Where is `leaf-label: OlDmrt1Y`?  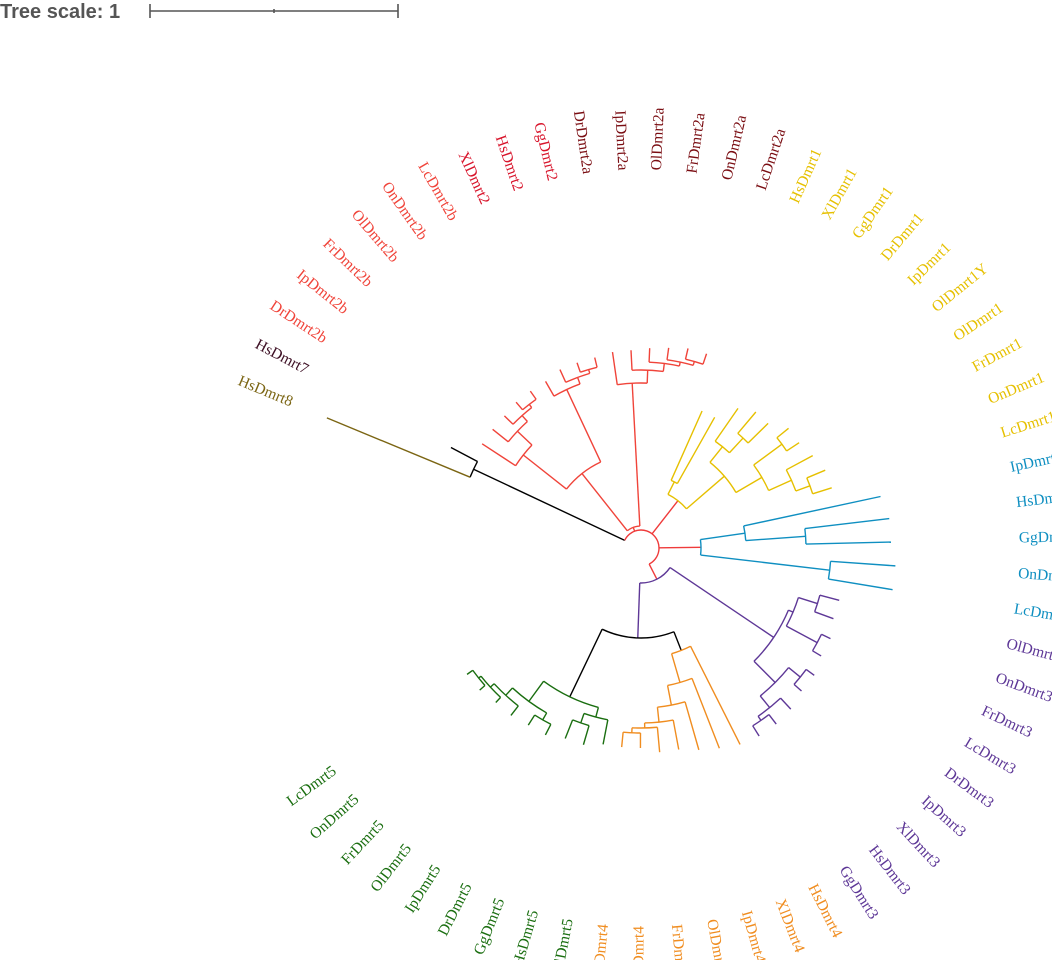
leaf-label: OlDmrt1Y is located at coordinates (960, 288).